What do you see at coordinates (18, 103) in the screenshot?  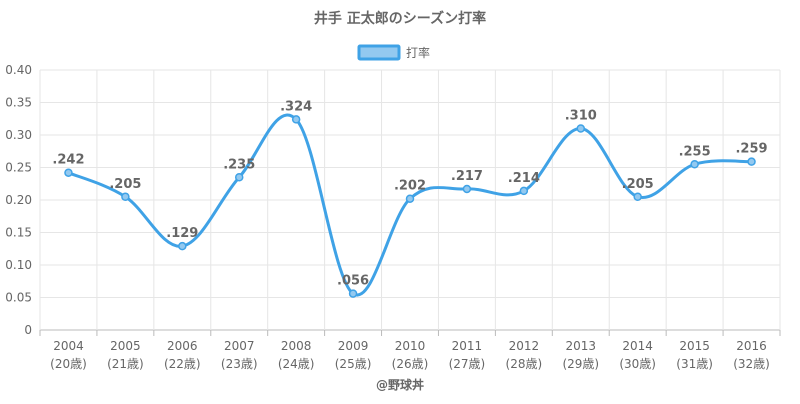 I see `y-tick-label: 0.35` at bounding box center [18, 103].